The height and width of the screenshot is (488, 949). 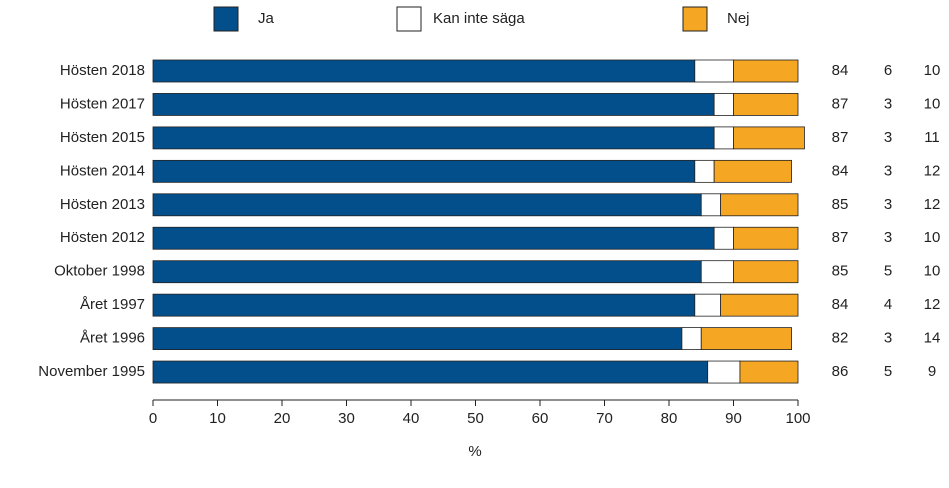 What do you see at coordinates (669, 418) in the screenshot?
I see `x-tick-label: 80` at bounding box center [669, 418].